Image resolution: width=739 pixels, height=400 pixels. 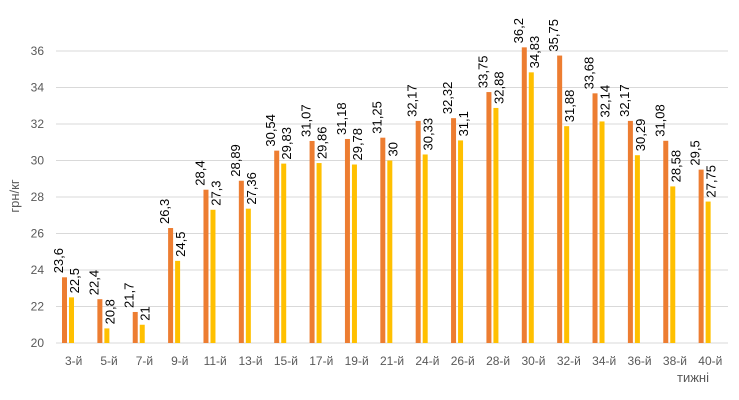 I want to click on y-tick-label: 20, so click(x=38, y=343).